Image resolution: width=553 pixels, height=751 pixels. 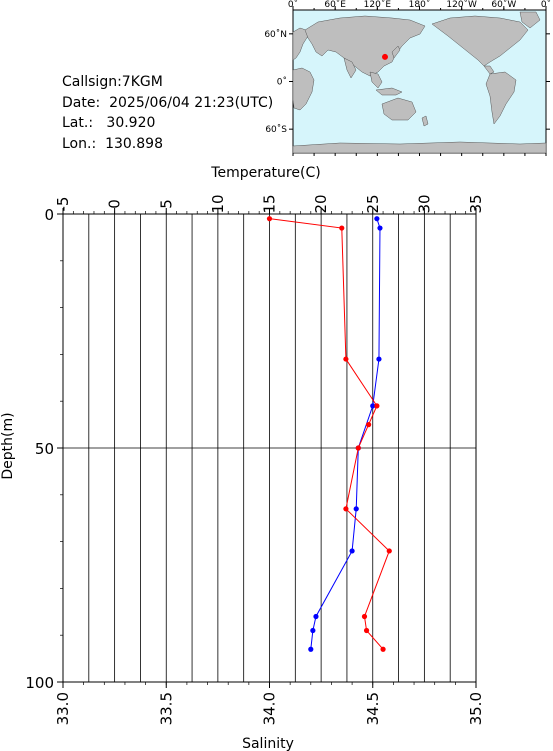 I want to click on depth-axis: 0 50 100, so click(x=44, y=449).